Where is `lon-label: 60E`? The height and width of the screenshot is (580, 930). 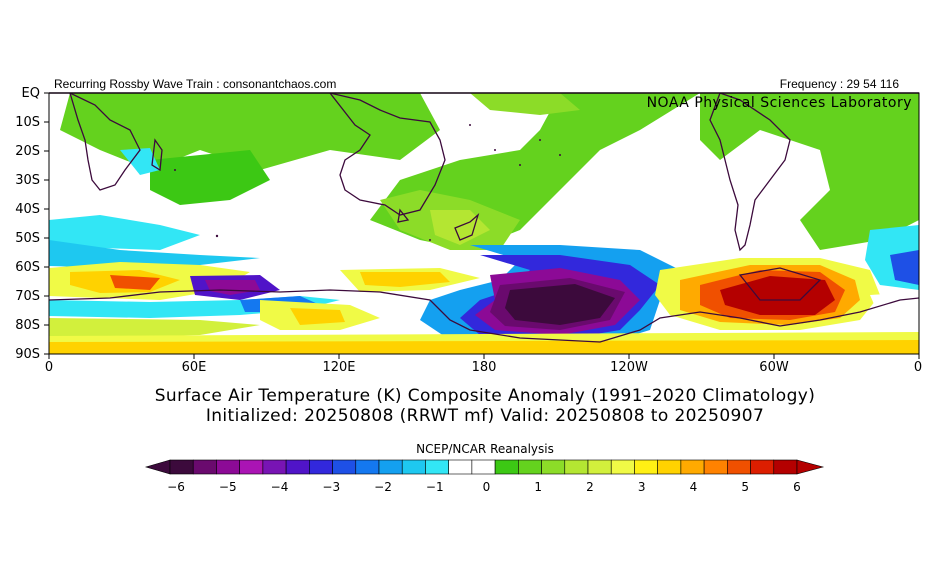 lon-label: 60E is located at coordinates (194, 367).